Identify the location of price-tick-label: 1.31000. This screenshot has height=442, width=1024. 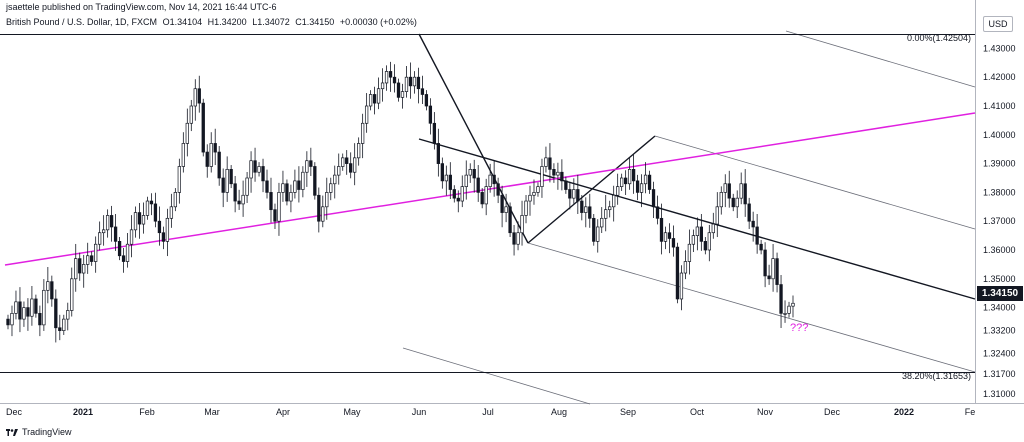
(999, 394).